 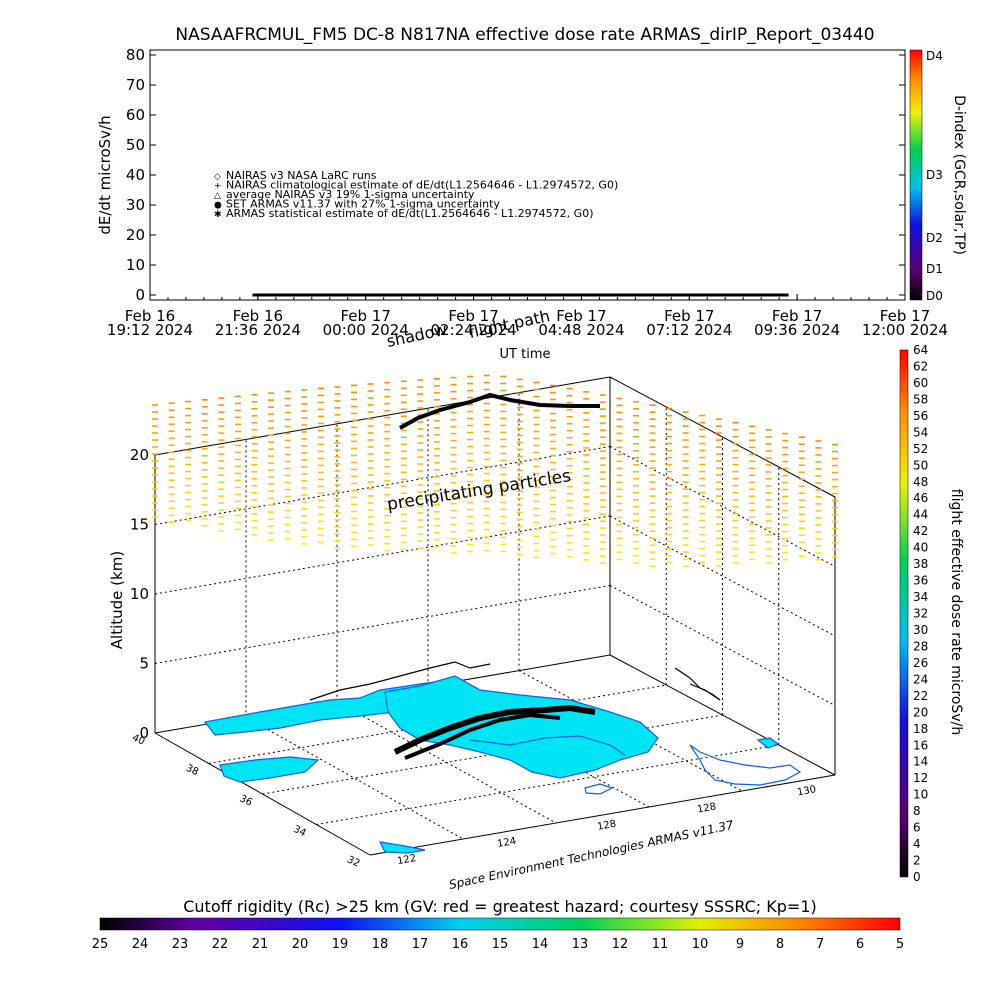 What do you see at coordinates (934, 269) in the screenshot?
I see `dindex-label: D1` at bounding box center [934, 269].